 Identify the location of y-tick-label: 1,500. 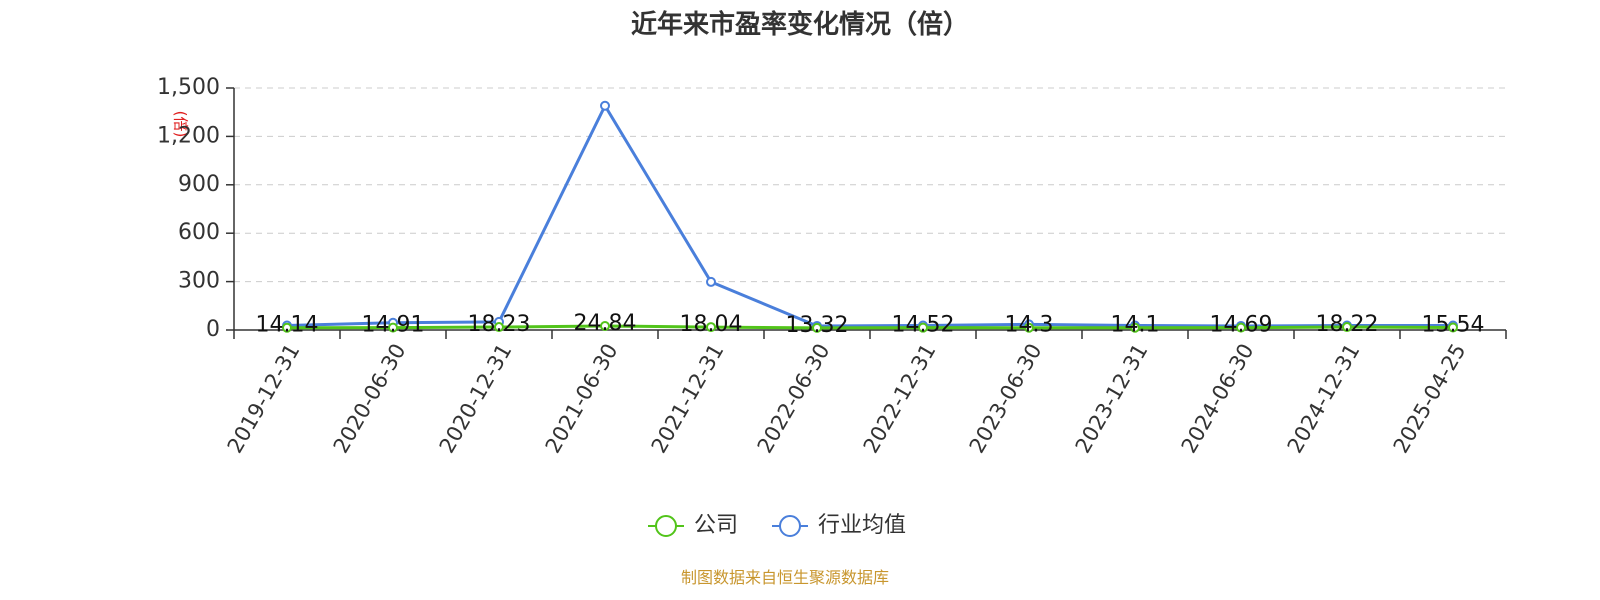
(188, 87).